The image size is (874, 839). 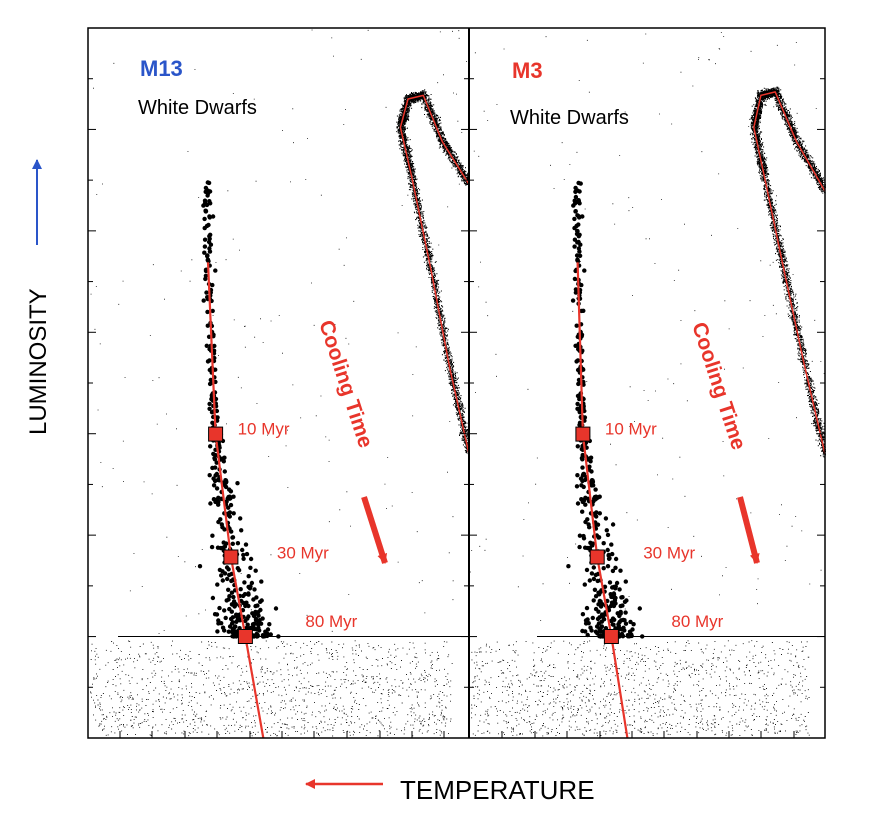 I want to click on age-marker-30-myr, so click(x=231, y=557).